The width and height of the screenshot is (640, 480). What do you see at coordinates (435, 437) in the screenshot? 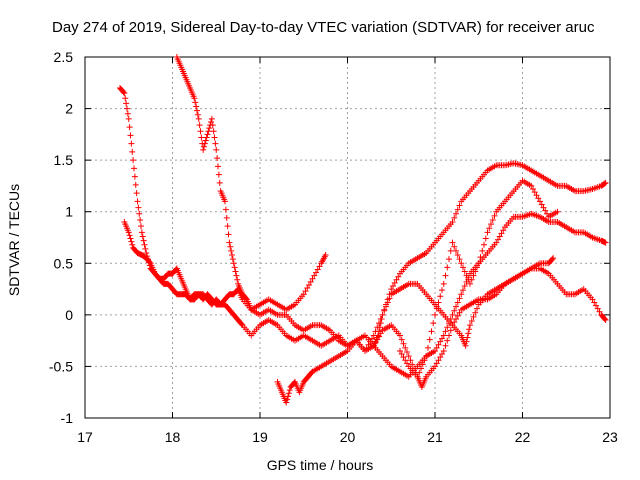
I see `x-tick-label: 21` at bounding box center [435, 437].